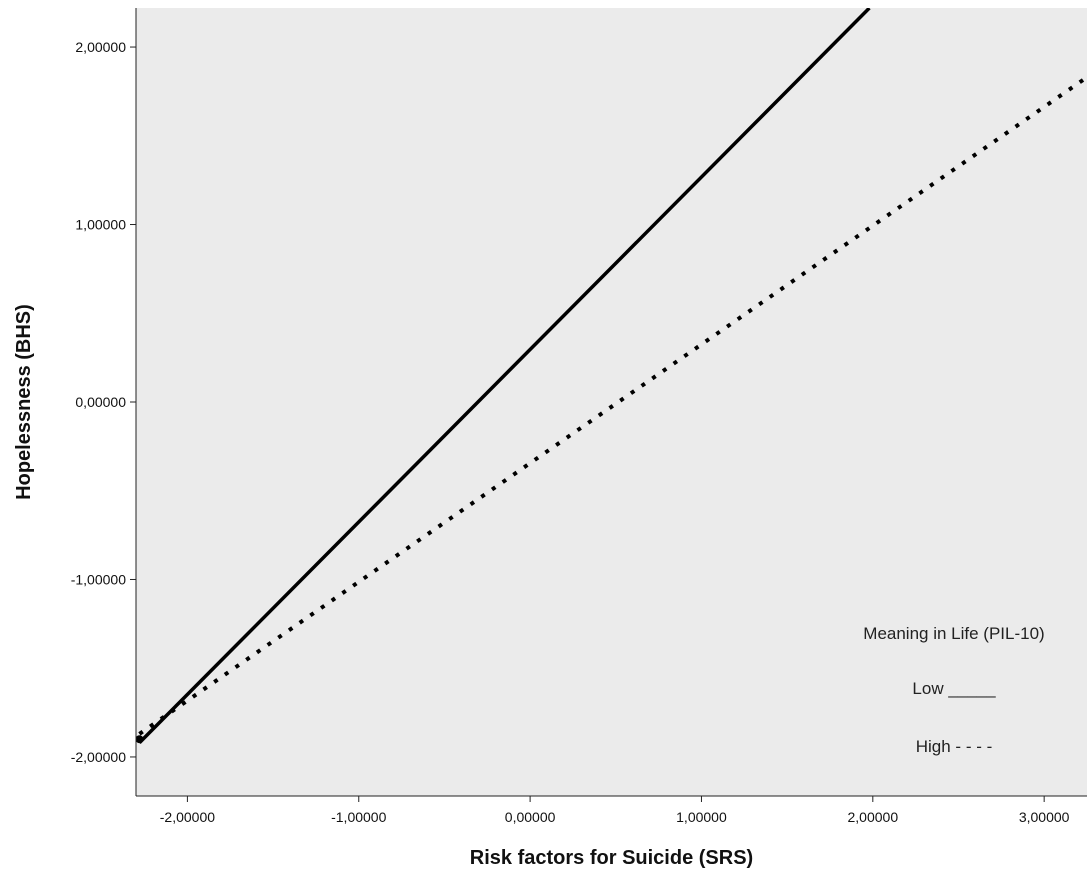 The height and width of the screenshot is (872, 1087). I want to click on legend-high-label: High - - - -, so click(954, 746).